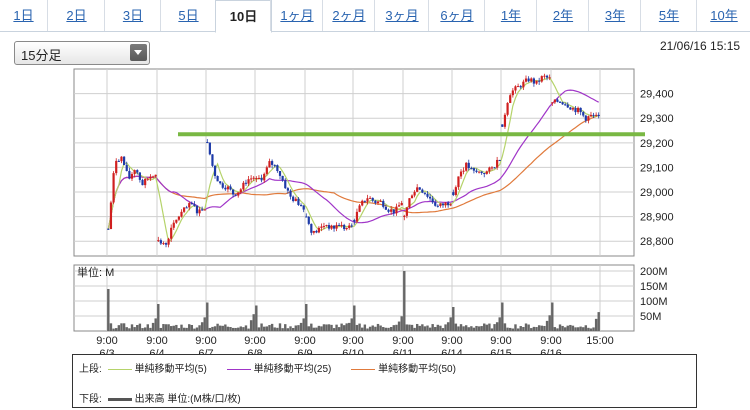  What do you see at coordinates (562, 15) in the screenshot?
I see `tab-11: 2年` at bounding box center [562, 15].